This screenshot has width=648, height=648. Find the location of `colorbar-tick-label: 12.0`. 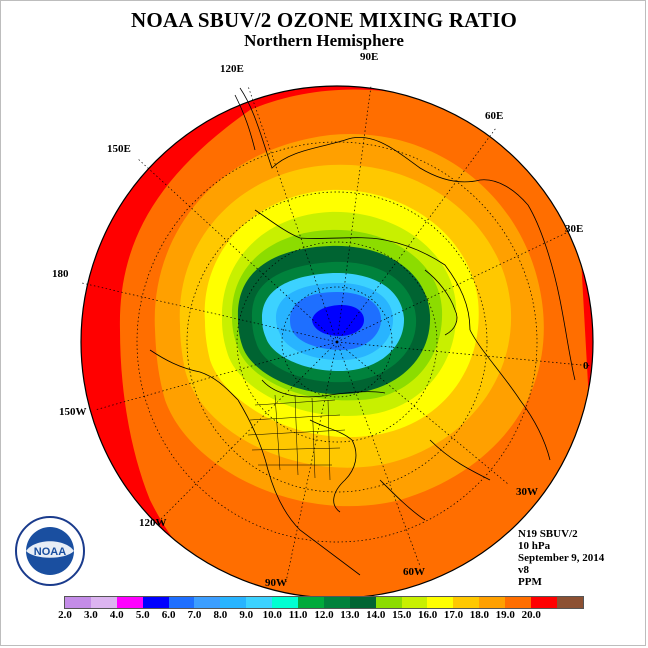

colorbar-tick-label: 12.0 is located at coordinates (324, 615).